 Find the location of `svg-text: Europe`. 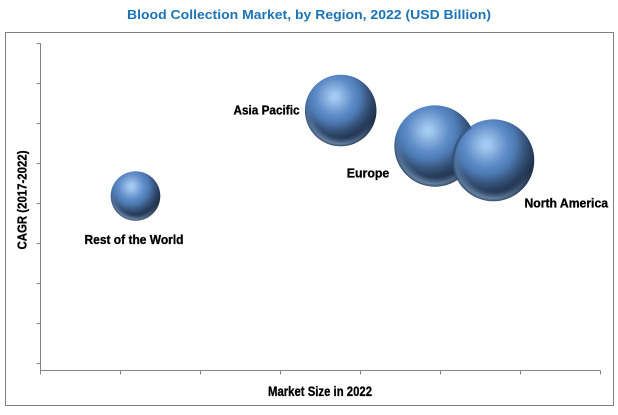

svg-text: Europe is located at coordinates (368, 174).